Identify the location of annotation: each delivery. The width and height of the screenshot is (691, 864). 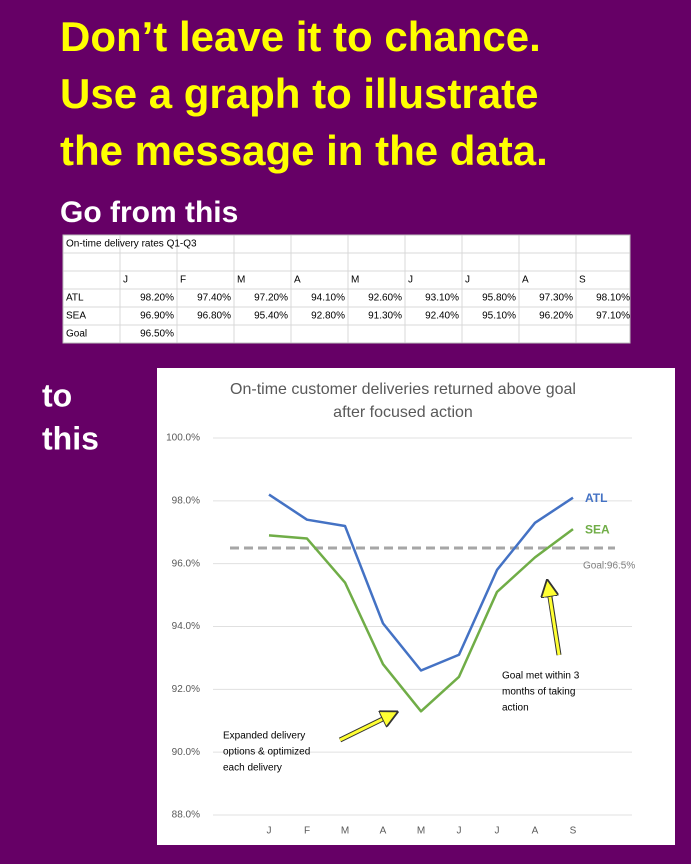
(252, 768).